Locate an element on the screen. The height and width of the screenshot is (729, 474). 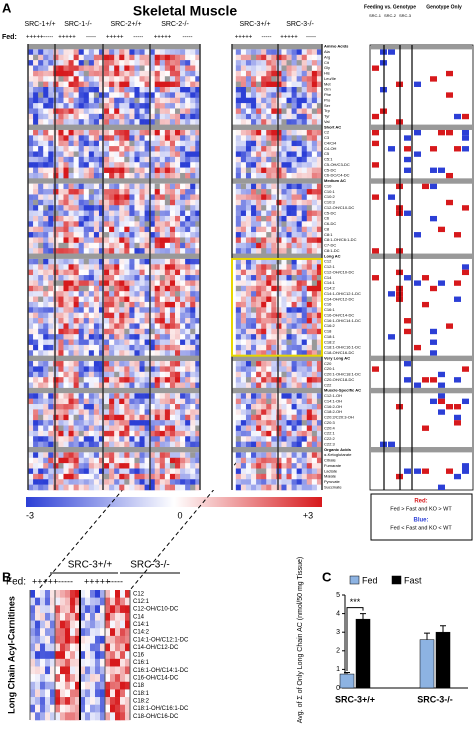
colorbar-label: 0 is located at coordinates (179, 515).